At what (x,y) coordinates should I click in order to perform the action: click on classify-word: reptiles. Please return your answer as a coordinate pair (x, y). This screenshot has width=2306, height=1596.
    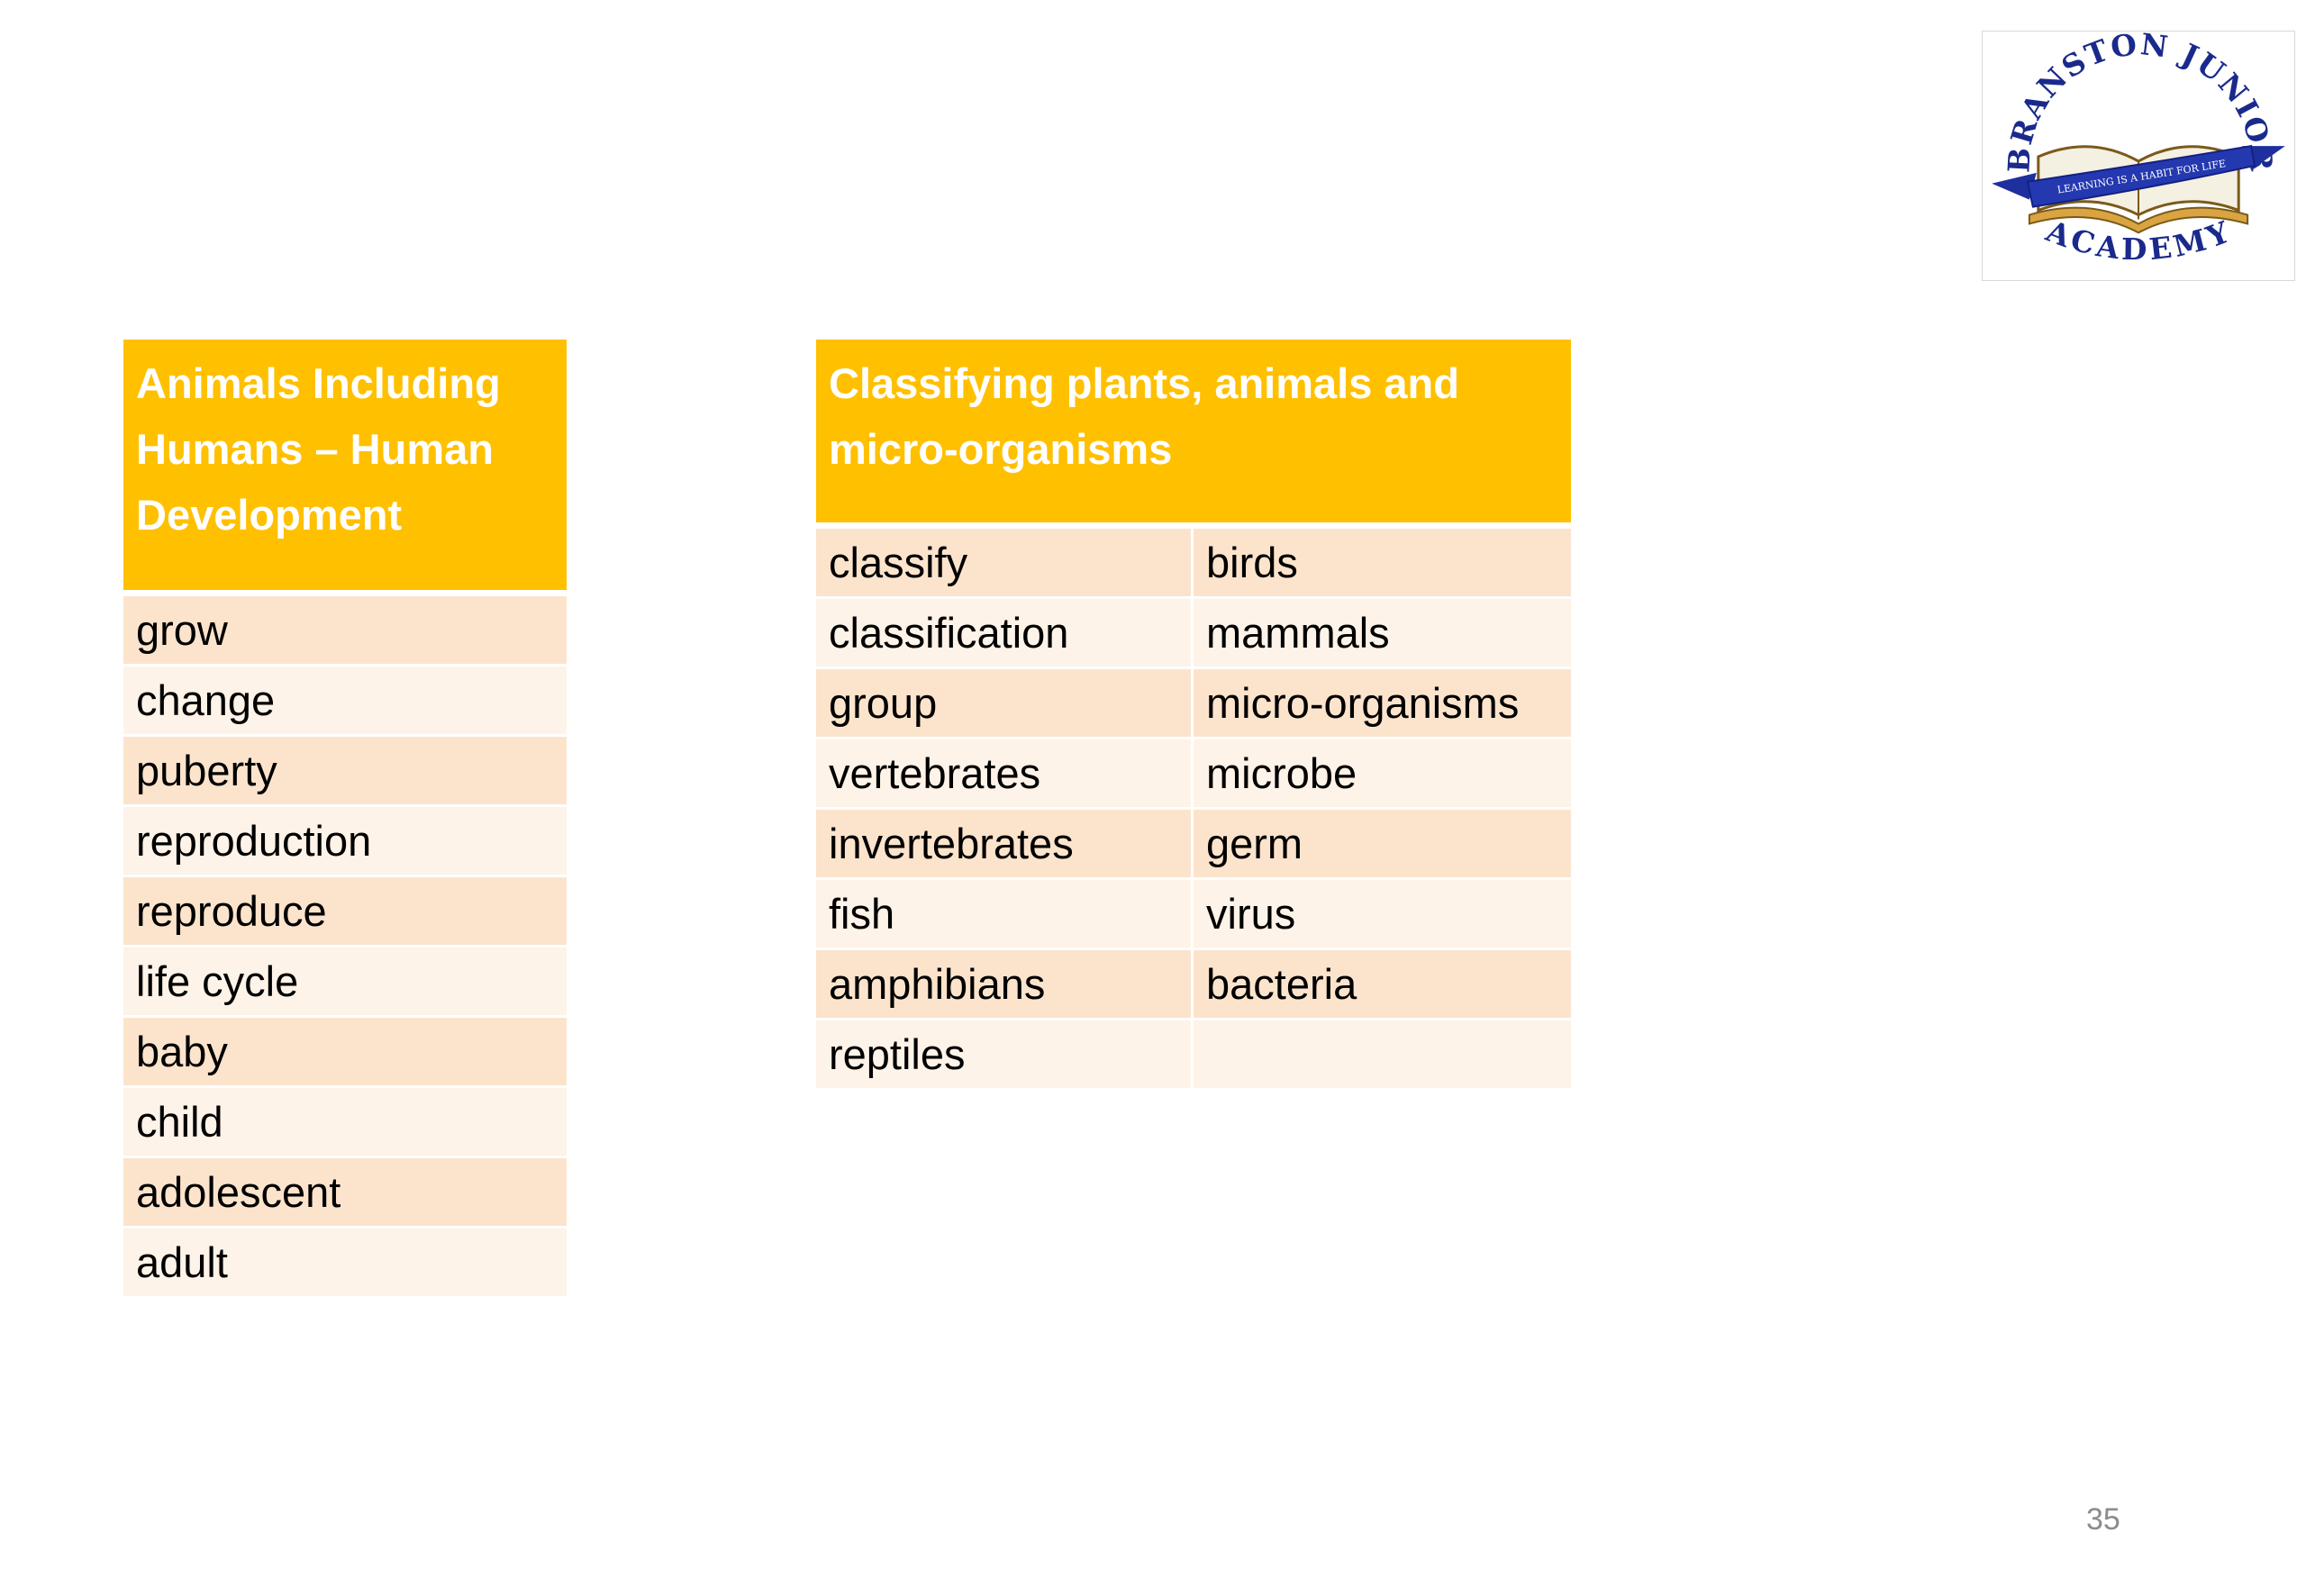
    Looking at the image, I should click on (1005, 1055).